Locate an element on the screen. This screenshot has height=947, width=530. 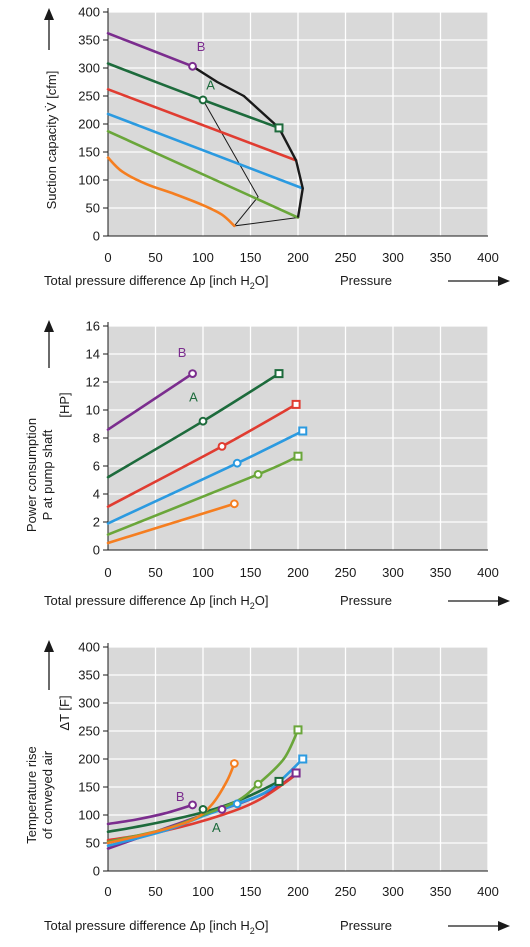
y-axis-label: Temperature rise is located at coordinates (31, 795).